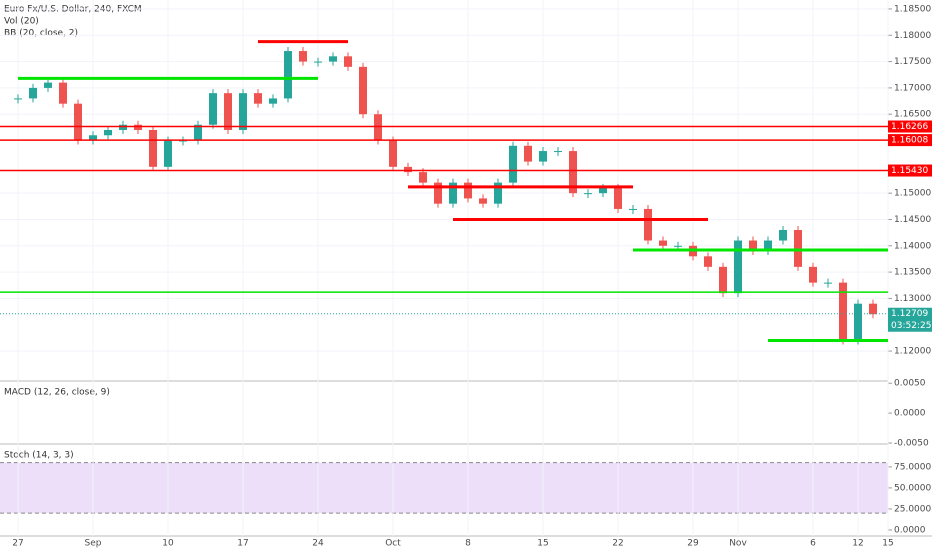 The width and height of the screenshot is (932, 550). Describe the element at coordinates (912, 115) in the screenshot. I see `y-tick-label: 1.16500` at that location.